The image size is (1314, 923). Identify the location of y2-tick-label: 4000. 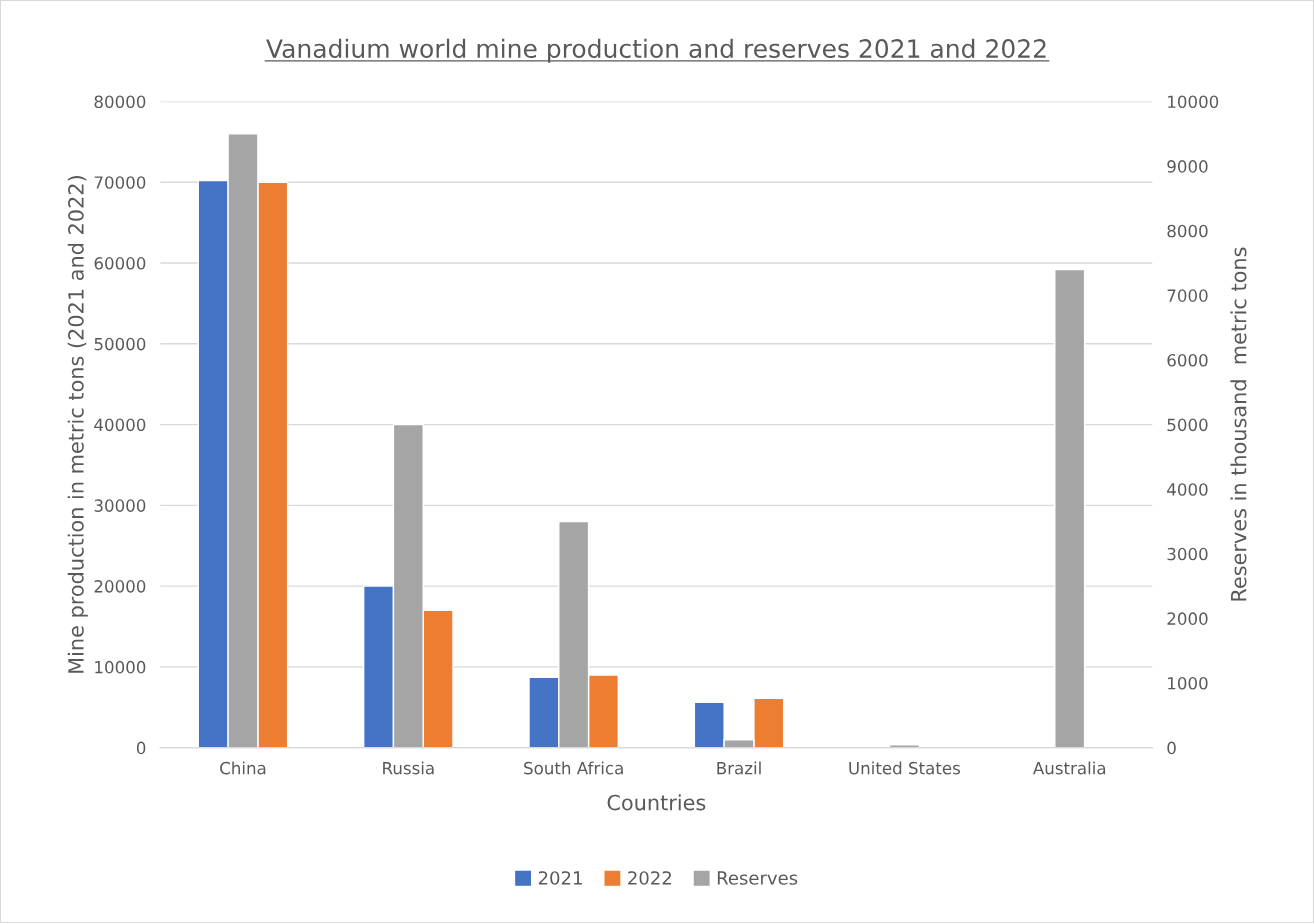
(1187, 489).